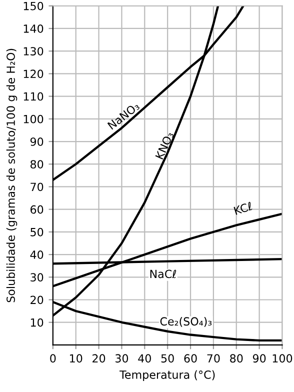 The width and height of the screenshot is (294, 392). Describe the element at coordinates (37, 141) in the screenshot. I see `y-tick-label: 90` at that location.